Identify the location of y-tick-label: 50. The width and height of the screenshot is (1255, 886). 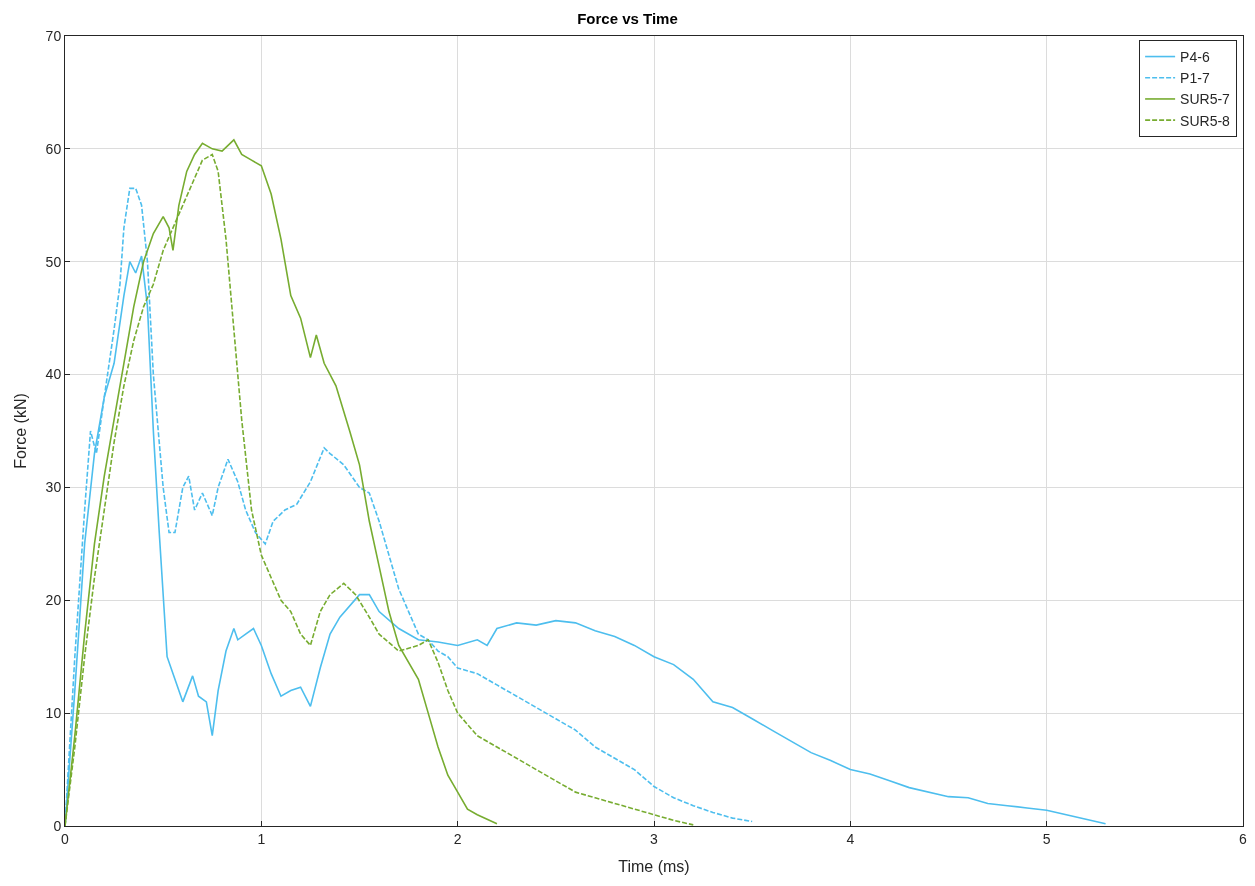
(53, 261).